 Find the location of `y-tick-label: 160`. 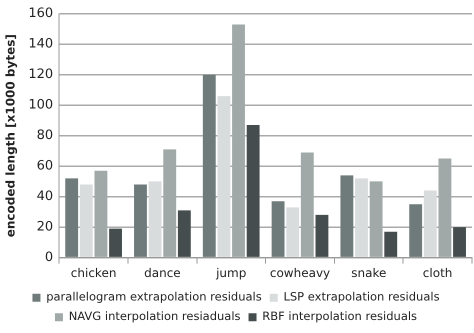

y-tick-label: 160 is located at coordinates (41, 14).